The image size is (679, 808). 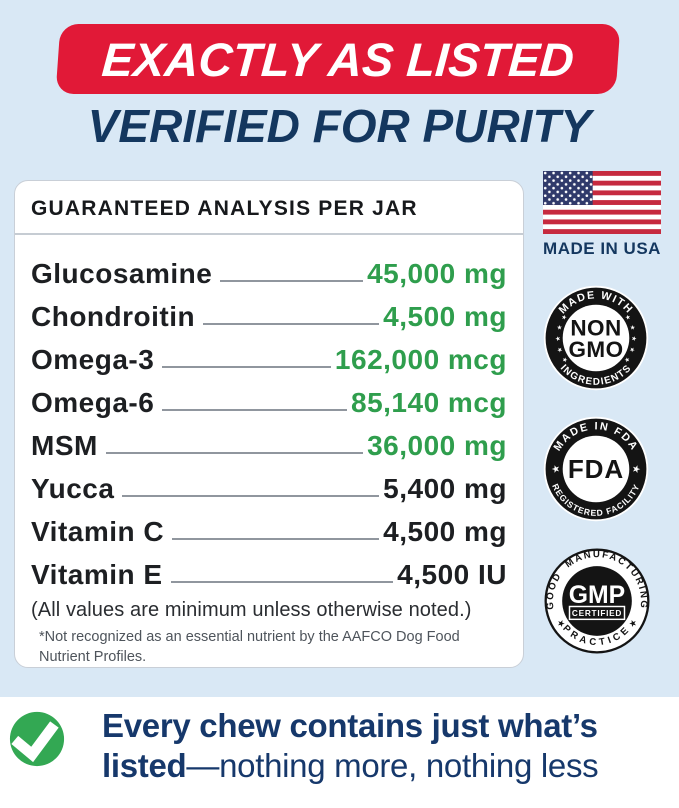 What do you see at coordinates (269, 266) in the screenshot?
I see `analysis-row: Glucosamine 45,000 mg` at bounding box center [269, 266].